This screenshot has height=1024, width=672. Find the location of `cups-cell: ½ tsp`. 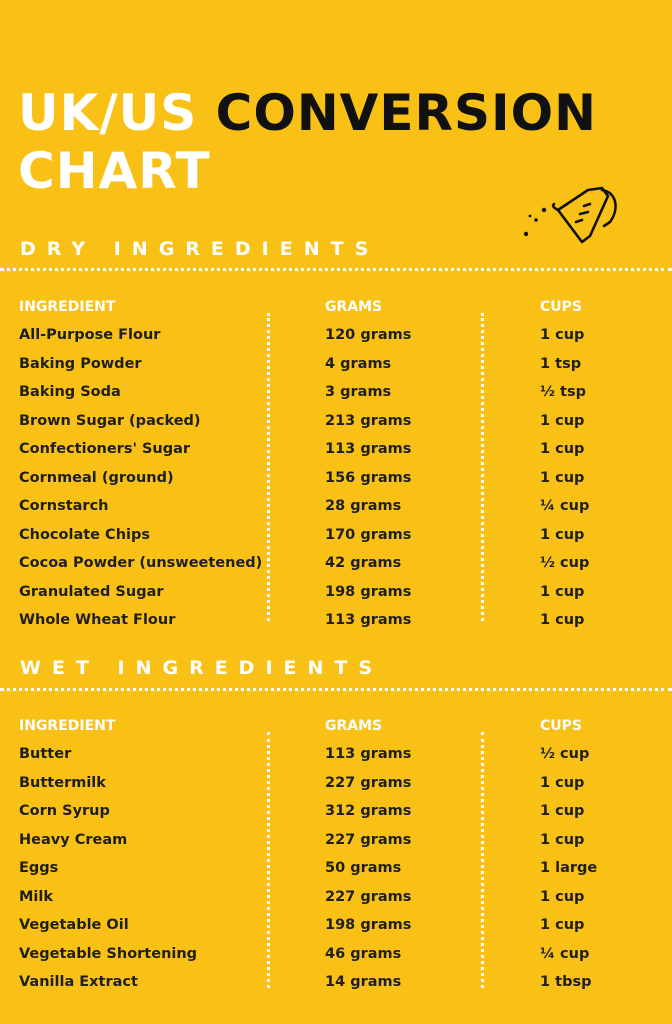

cups-cell: ½ tsp is located at coordinates (563, 392).